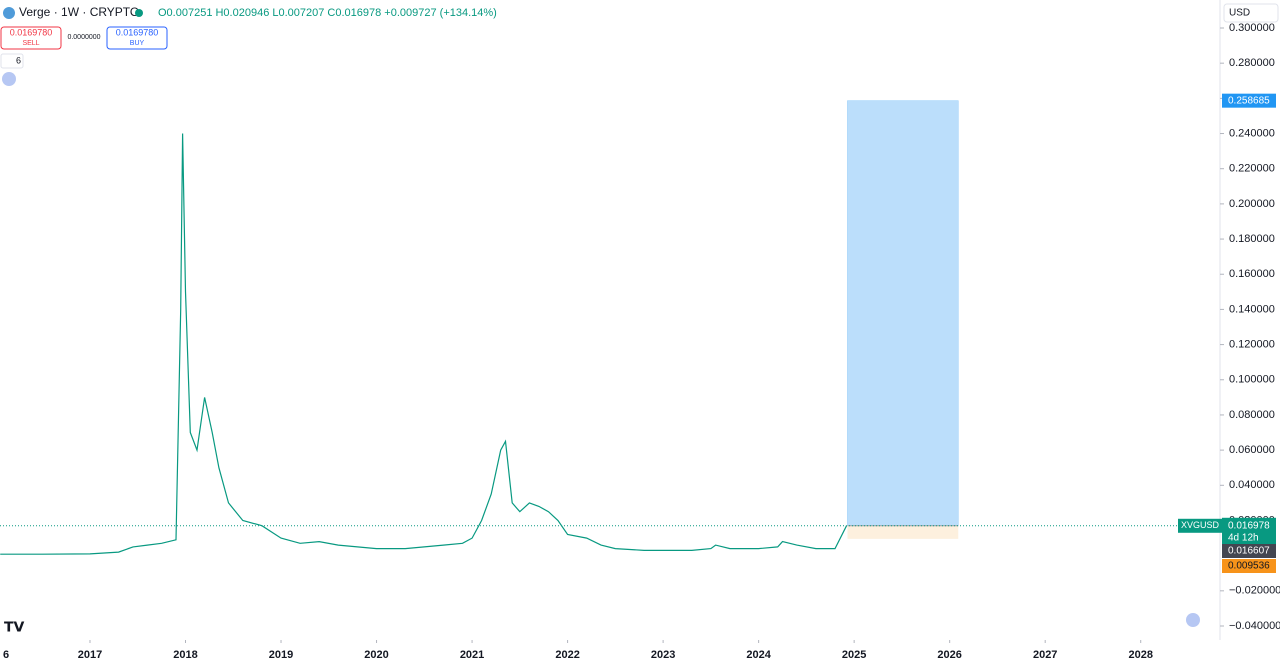 Image resolution: width=1280 pixels, height=665 pixels. I want to click on x-tick-label: 2021, so click(472, 654).